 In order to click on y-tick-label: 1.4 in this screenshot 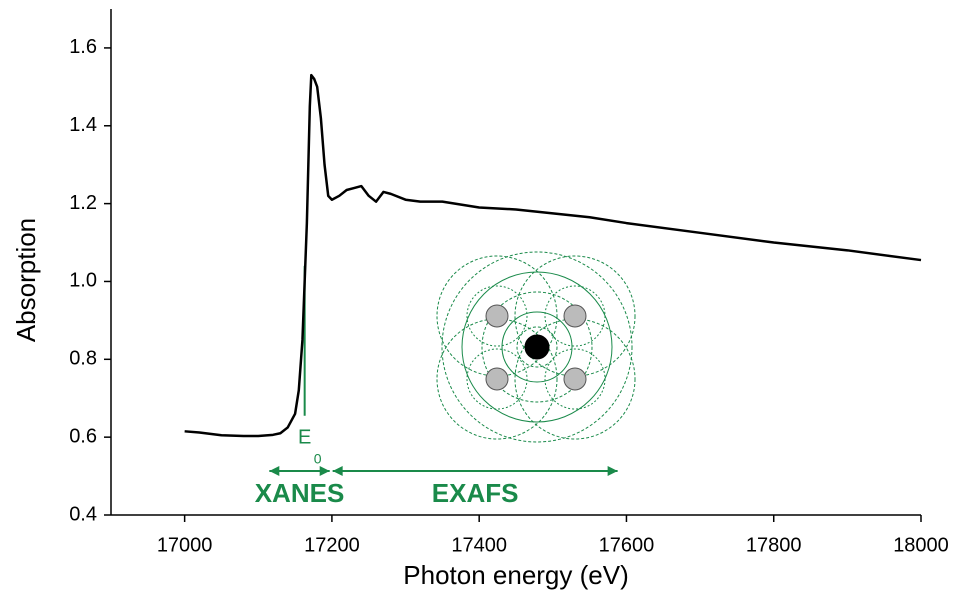, I will do `click(83, 125)`.